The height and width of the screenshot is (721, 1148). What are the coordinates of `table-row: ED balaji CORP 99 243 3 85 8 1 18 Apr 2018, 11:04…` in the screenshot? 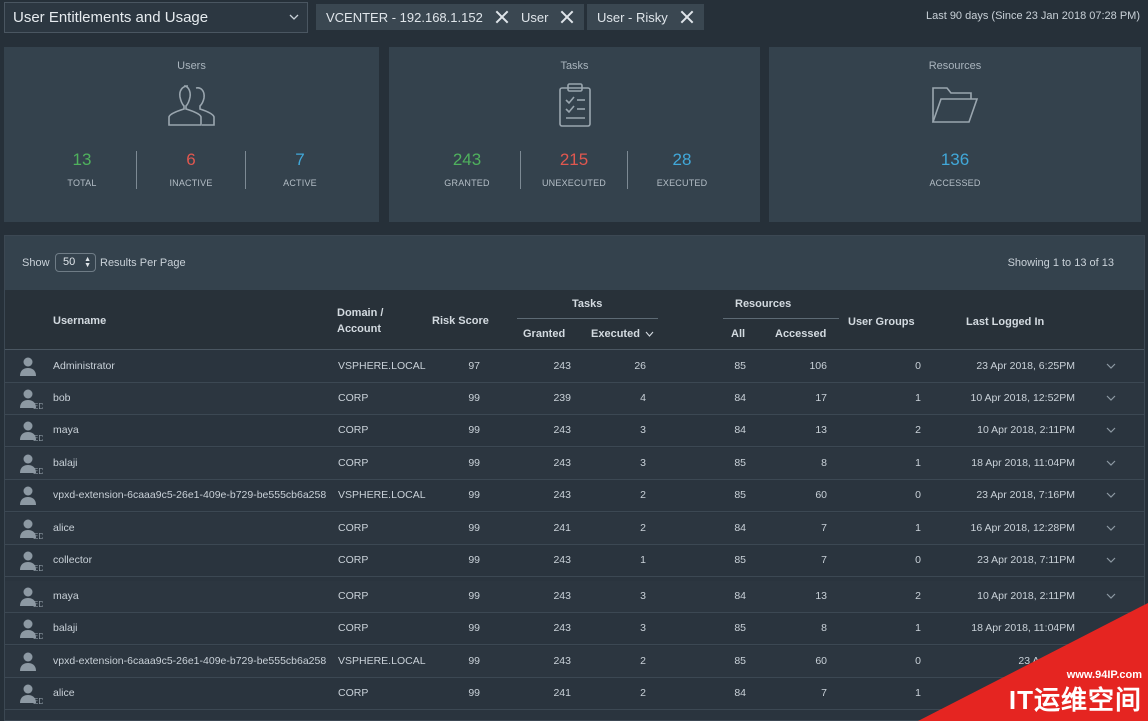 It's located at (574, 464).